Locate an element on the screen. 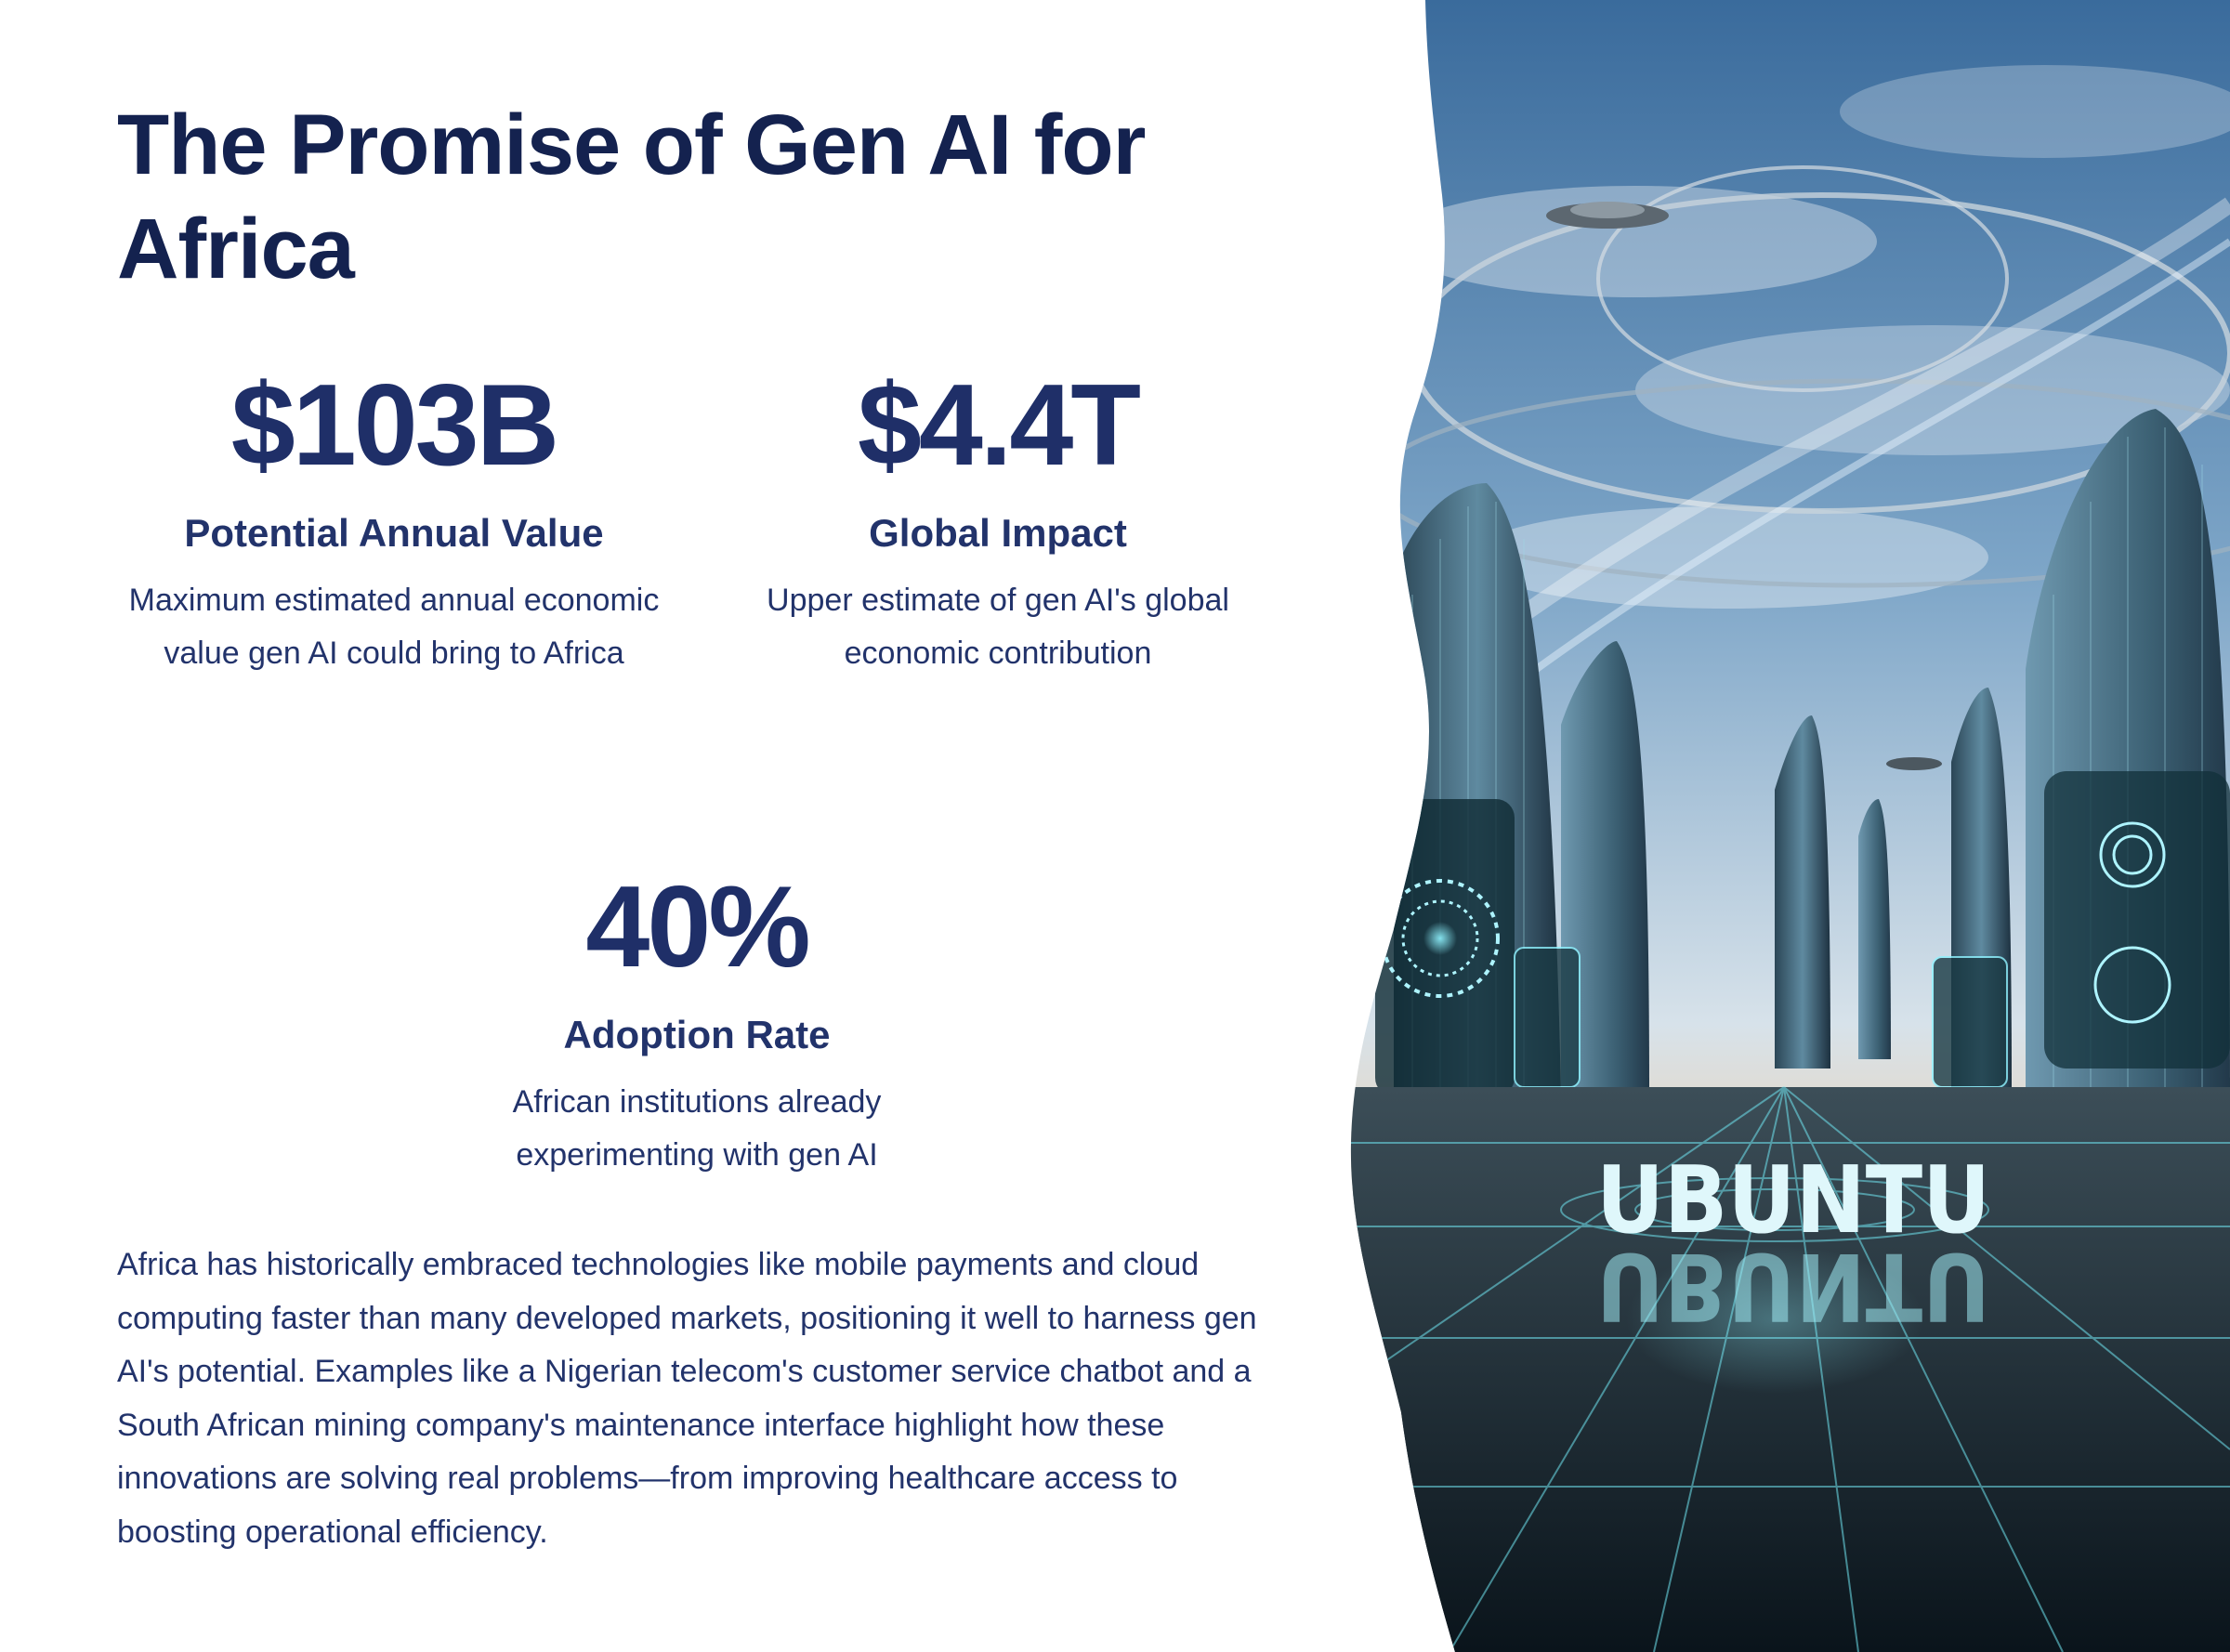 The width and height of the screenshot is (2230, 1652). stat-label: Global Impact is located at coordinates (998, 533).